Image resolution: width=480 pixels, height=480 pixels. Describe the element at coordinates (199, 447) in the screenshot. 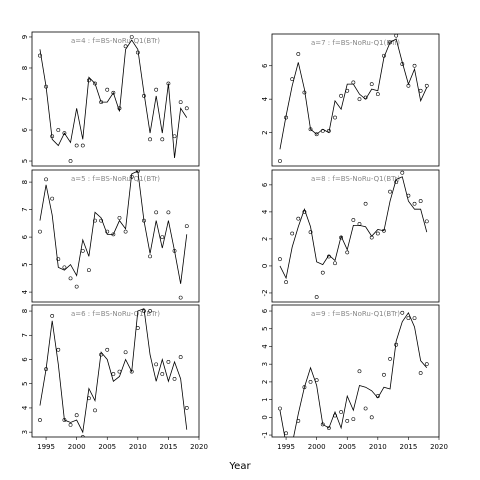

I see `x-tick-label: 2020` at that location.